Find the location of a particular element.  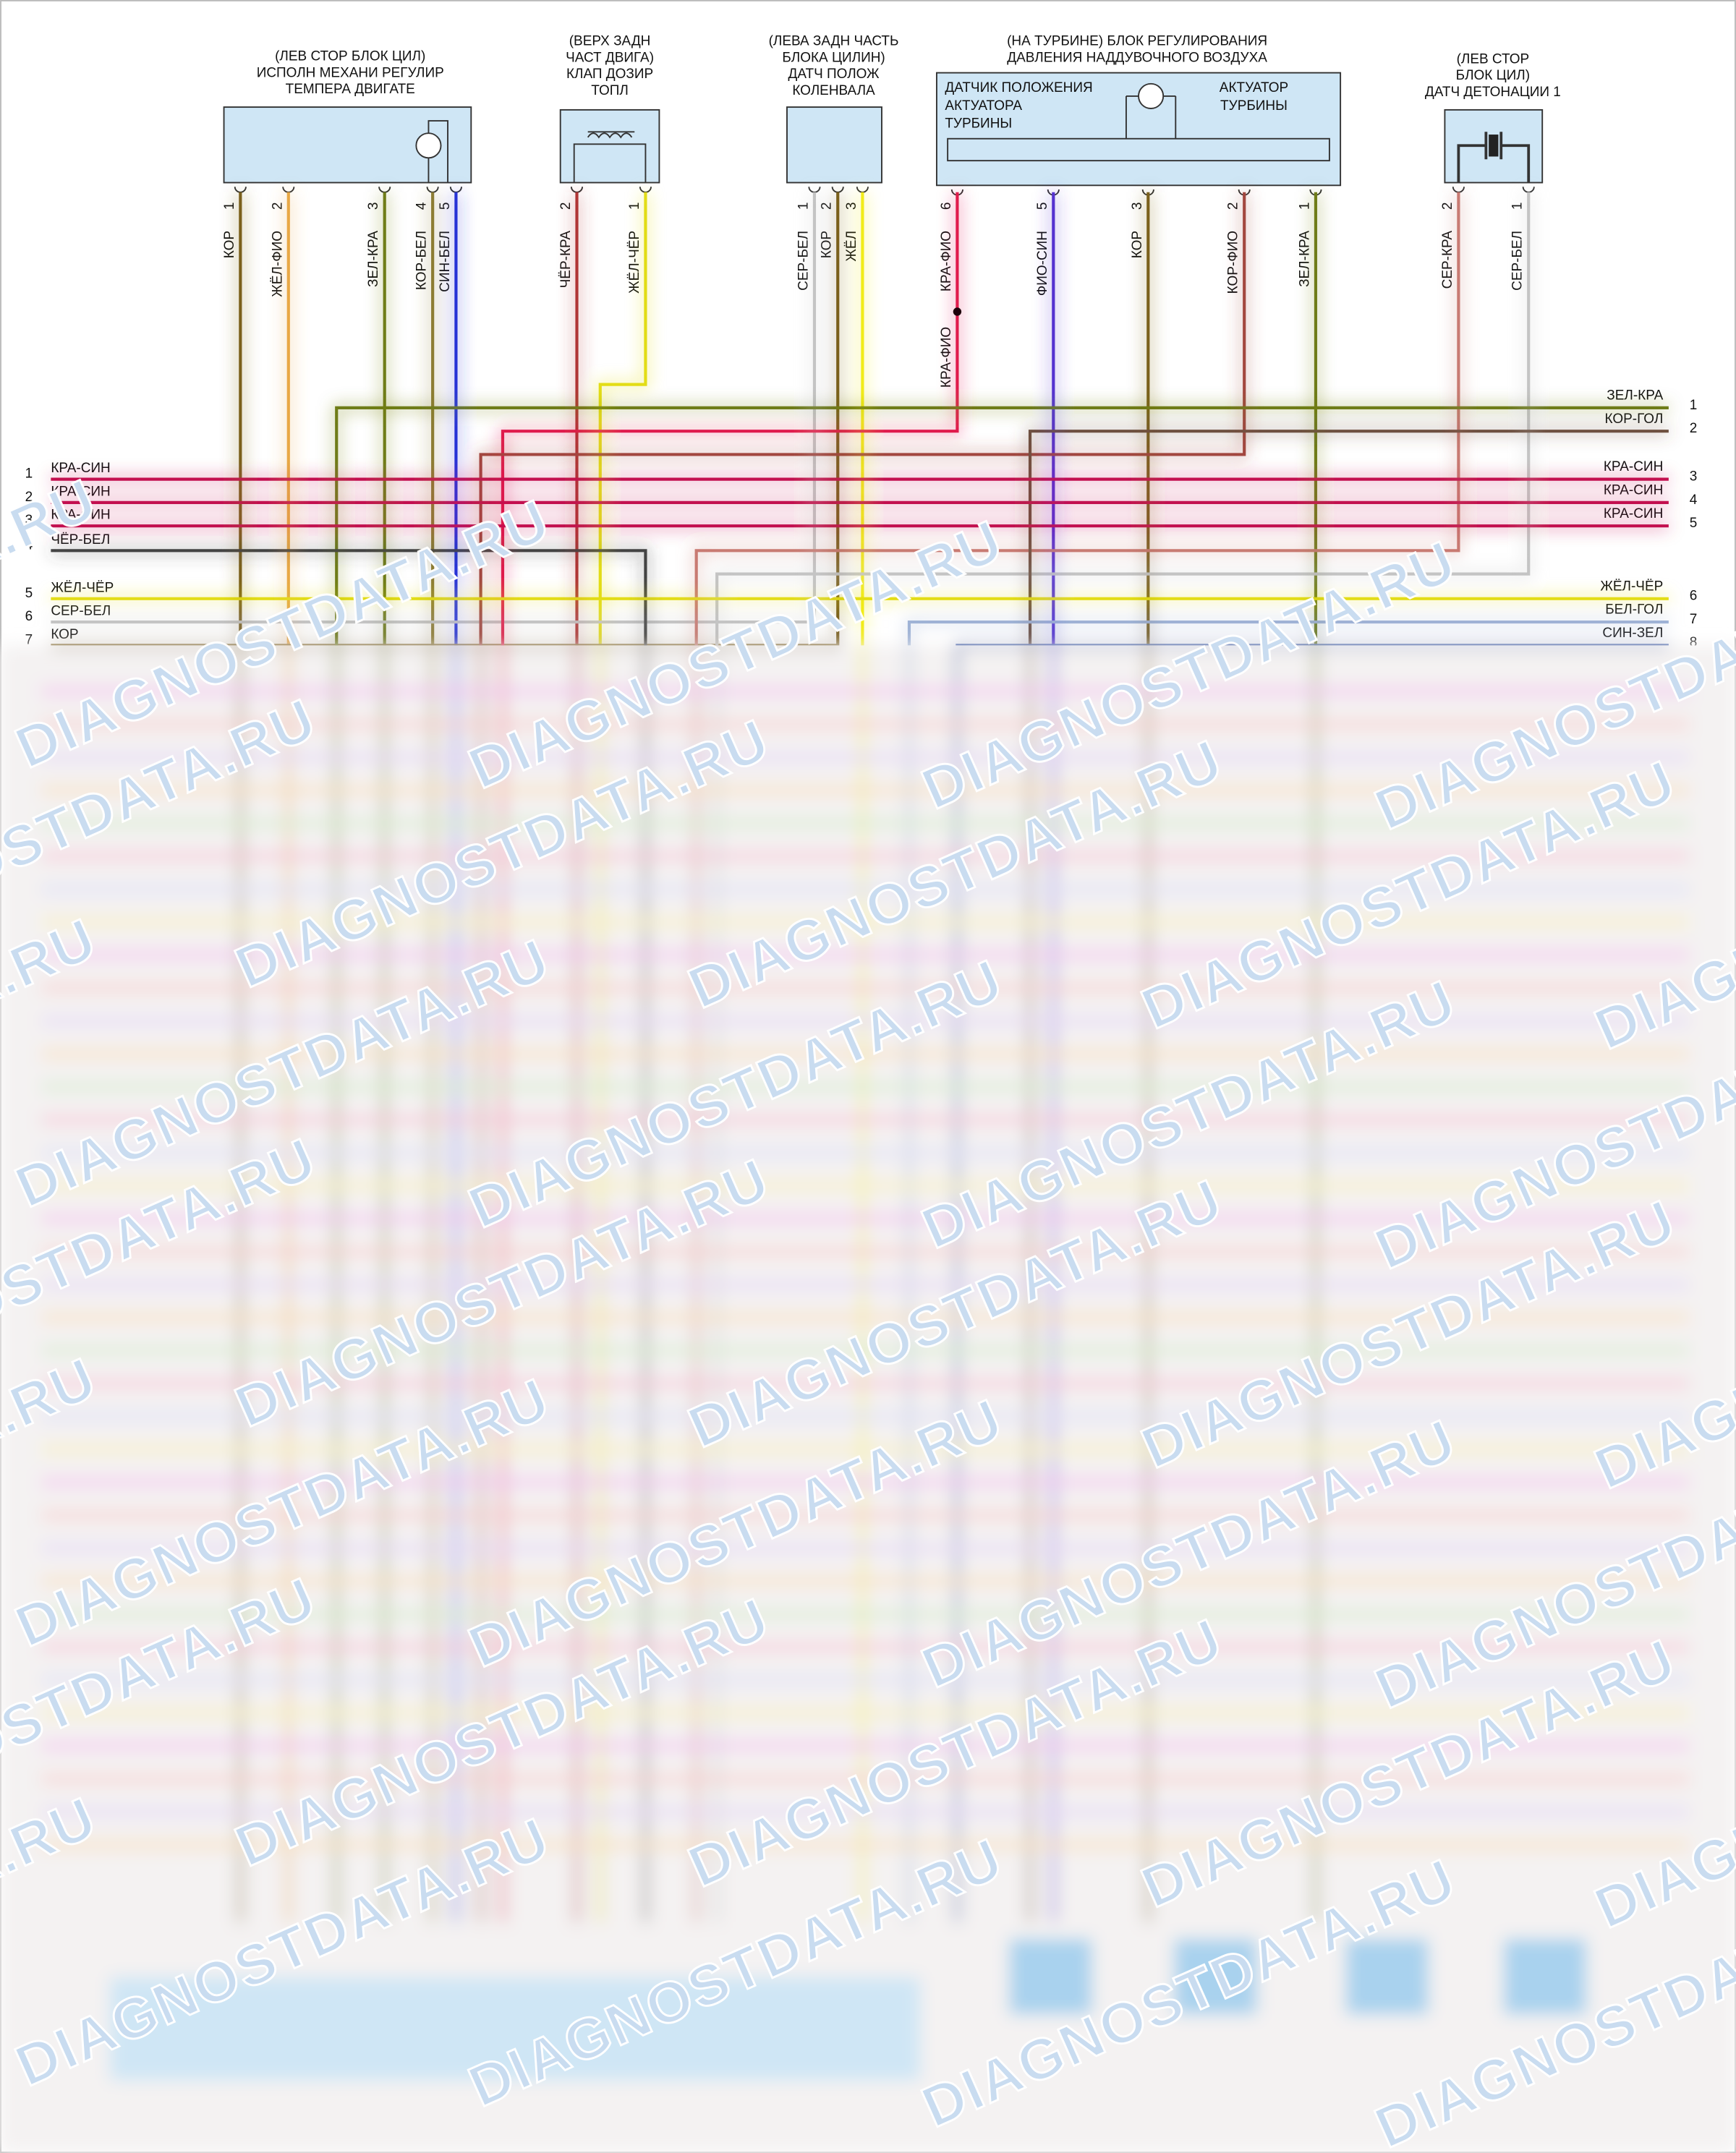

component-label: ДАТЧ ДЕТОНАЦИИ 1 is located at coordinates (1493, 92).